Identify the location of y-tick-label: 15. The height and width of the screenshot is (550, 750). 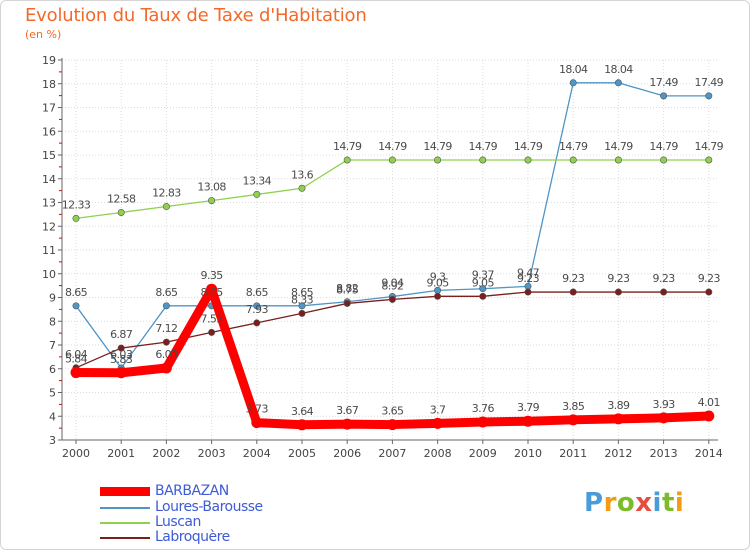
(49, 155).